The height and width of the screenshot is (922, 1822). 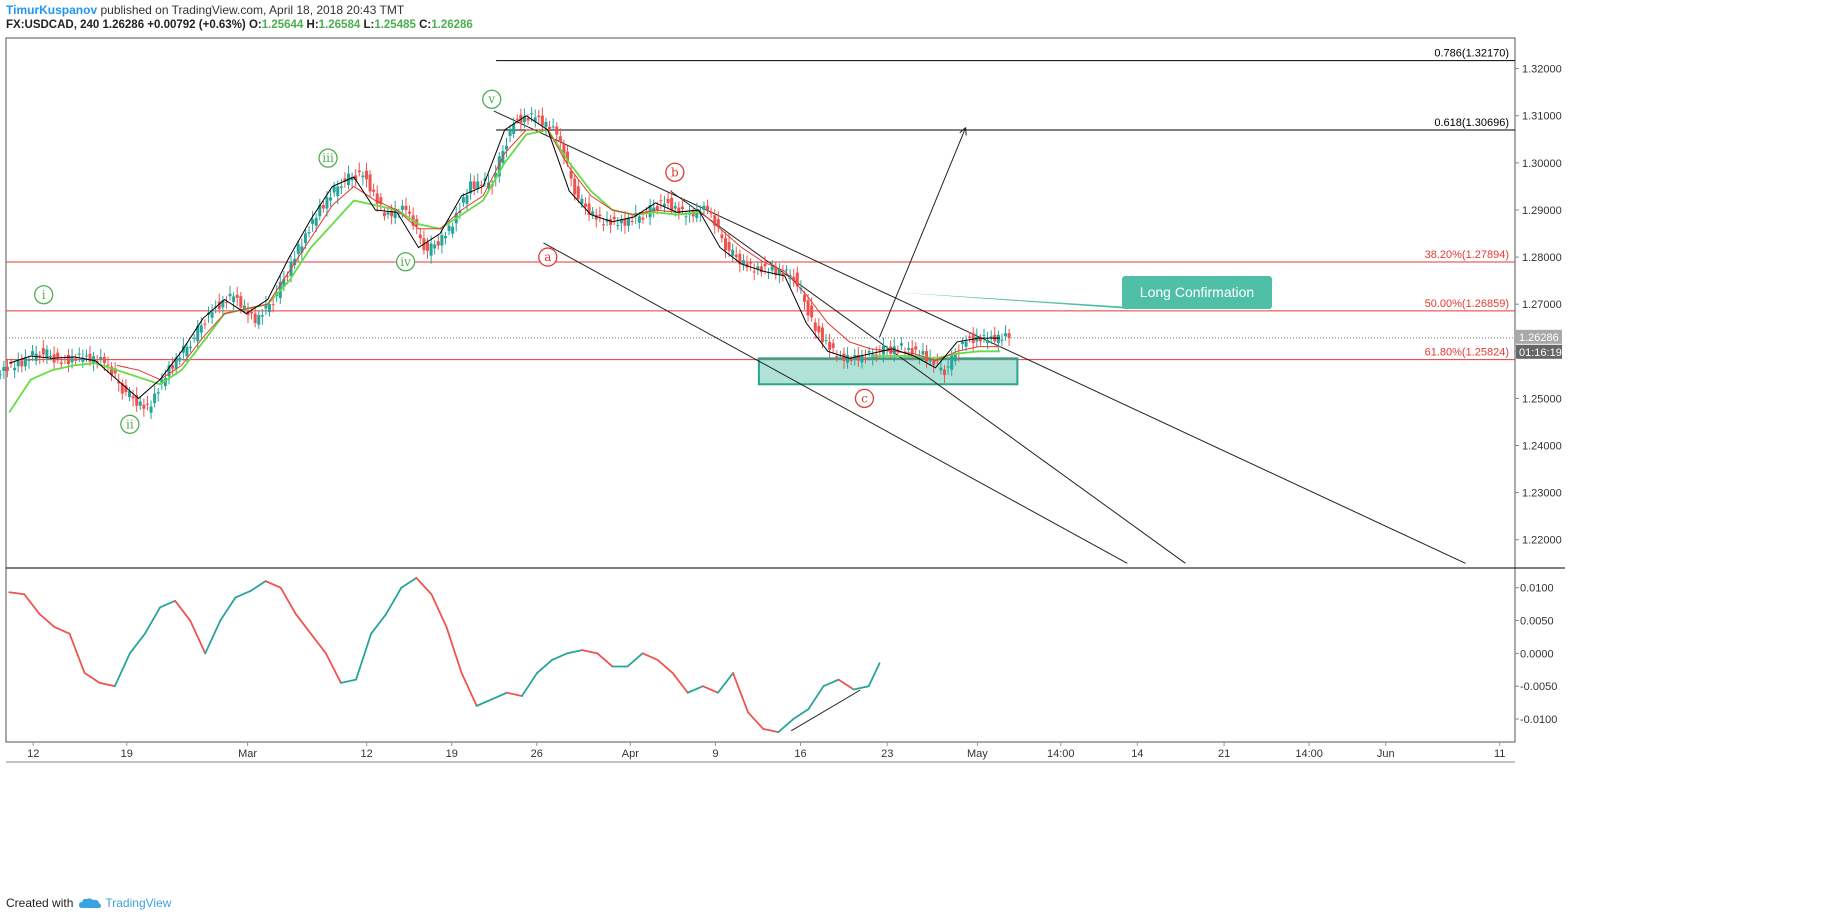 What do you see at coordinates (1471, 123) in the screenshot?
I see `fib-level-label: 0.618(1.30696)` at bounding box center [1471, 123].